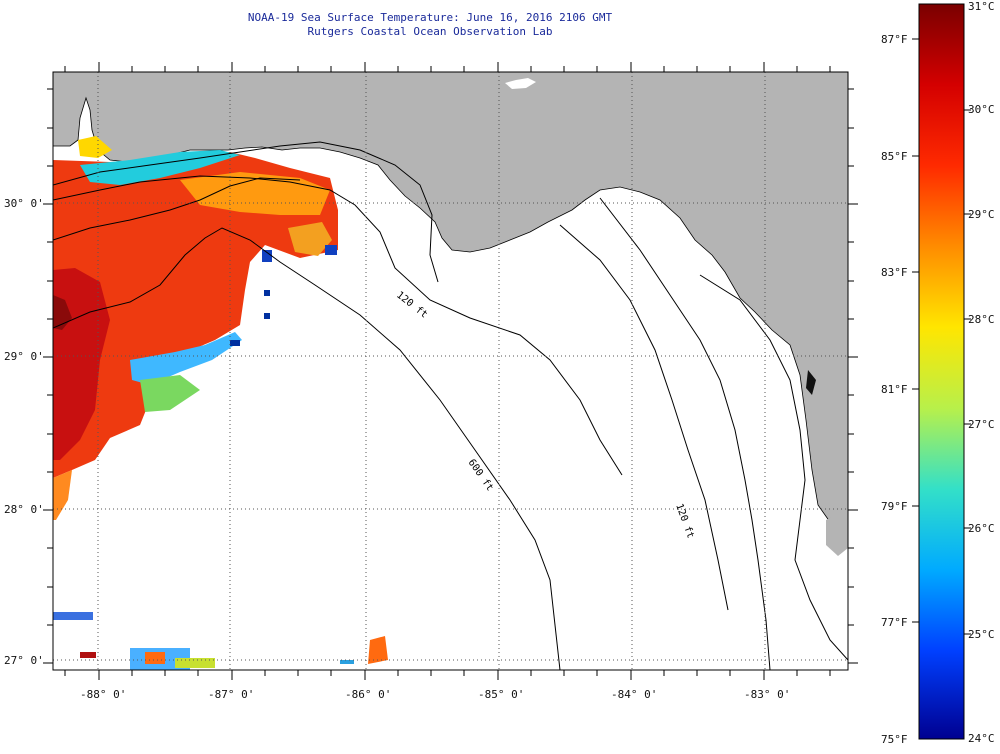 Image resolution: width=1000 pixels, height=754 pixels. I want to click on land-mass-south, so click(837, 533).